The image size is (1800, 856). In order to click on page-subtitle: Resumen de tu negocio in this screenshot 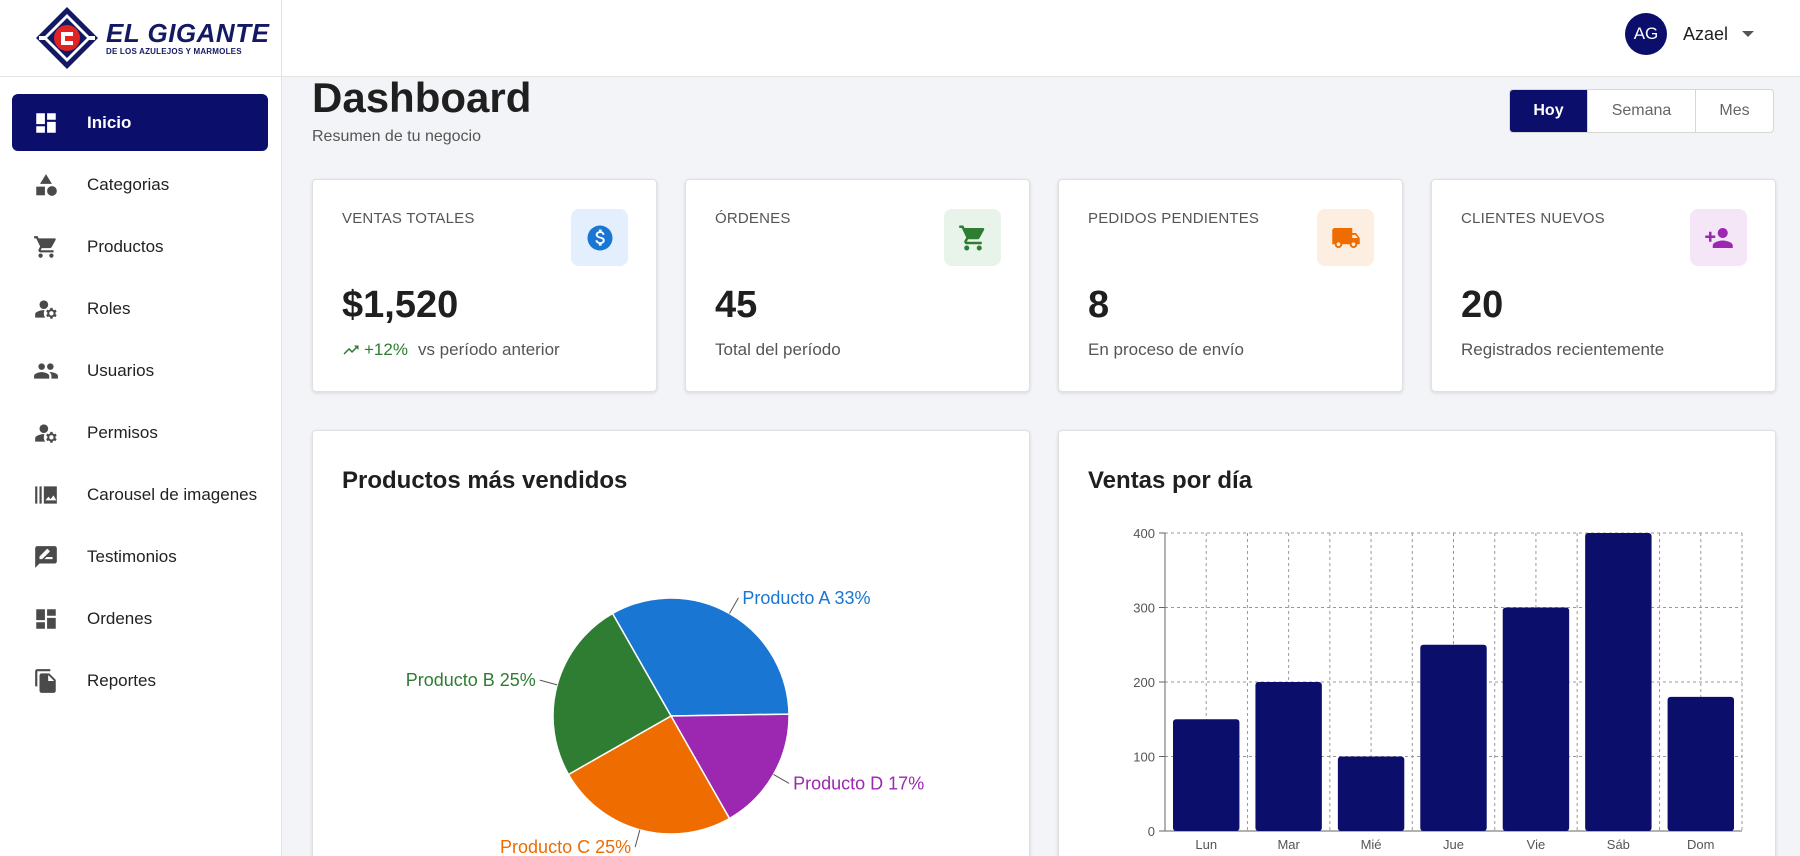, I will do `click(396, 136)`.